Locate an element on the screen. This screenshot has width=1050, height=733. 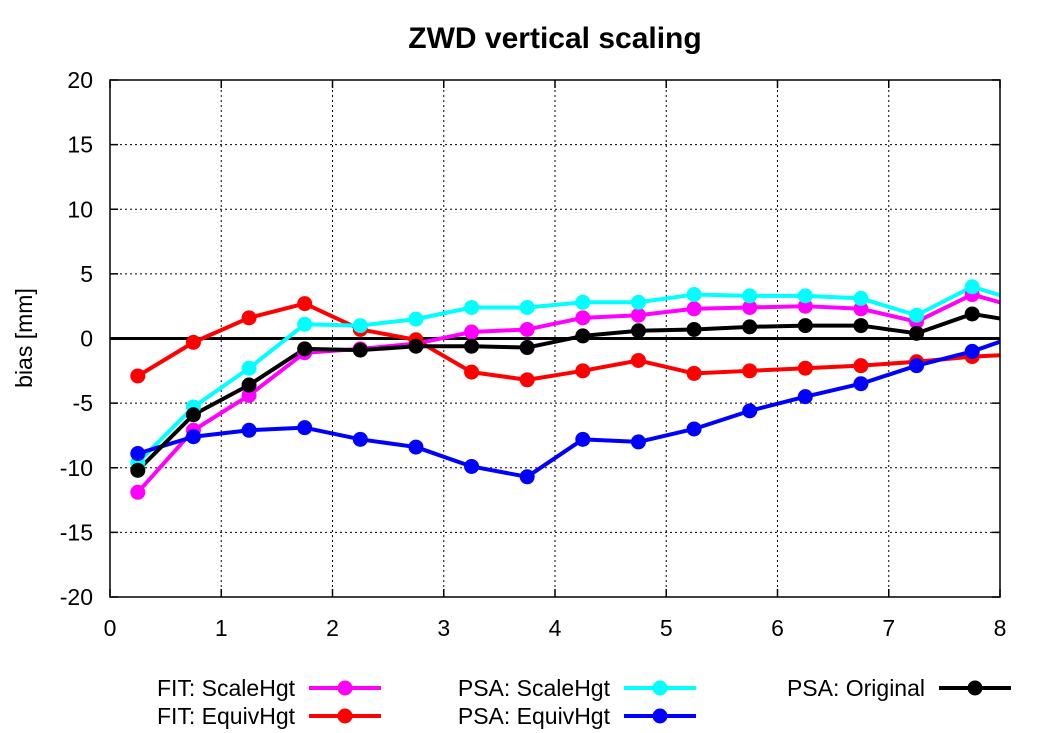
legend-swatch-marker-fit-scalehgt is located at coordinates (345, 688).